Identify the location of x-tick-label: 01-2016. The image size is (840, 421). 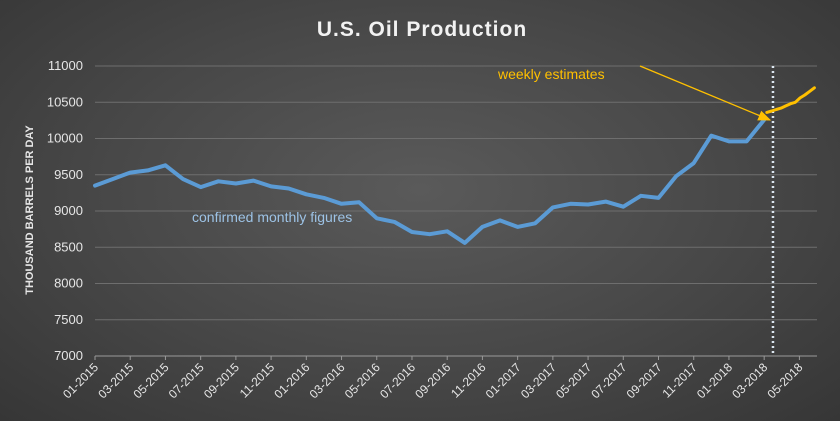
(291, 380).